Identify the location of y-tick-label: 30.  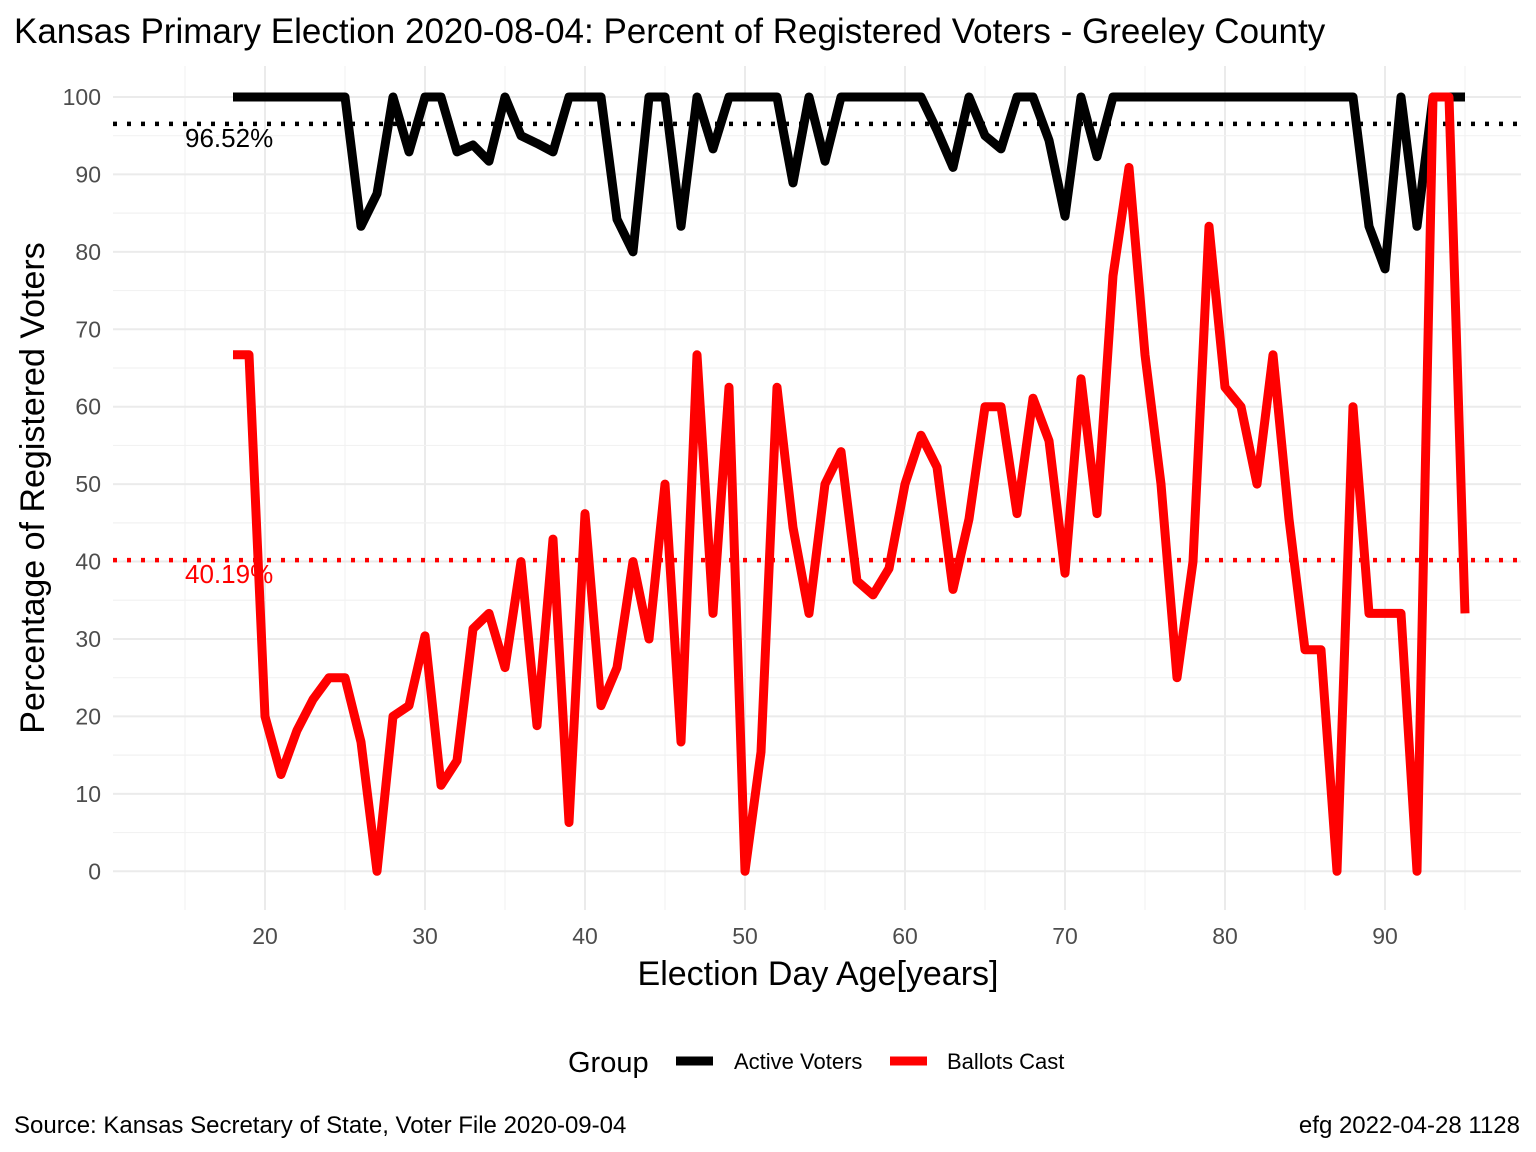
(88, 639).